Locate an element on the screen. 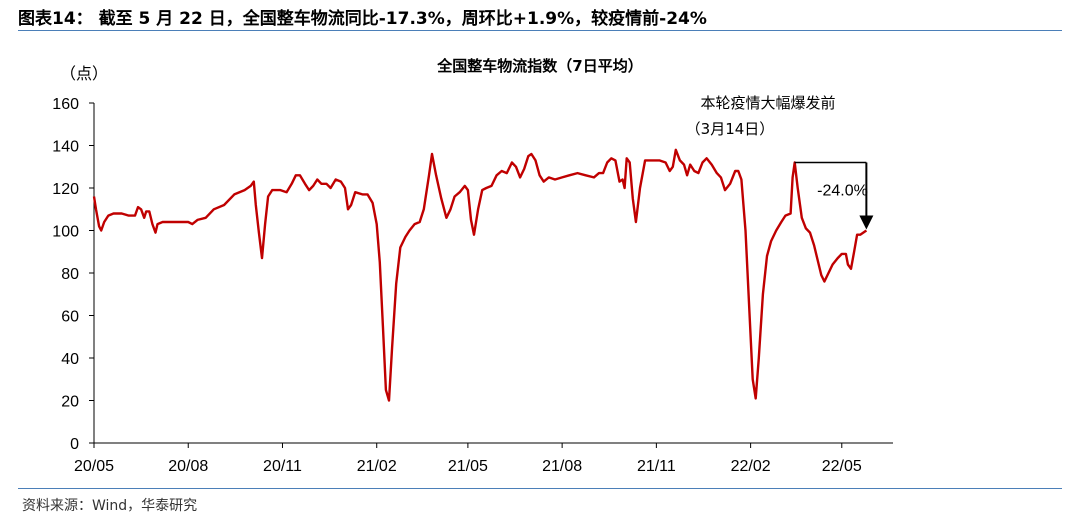  peak-annotation-line2: （3月14日） is located at coordinates (730, 129).